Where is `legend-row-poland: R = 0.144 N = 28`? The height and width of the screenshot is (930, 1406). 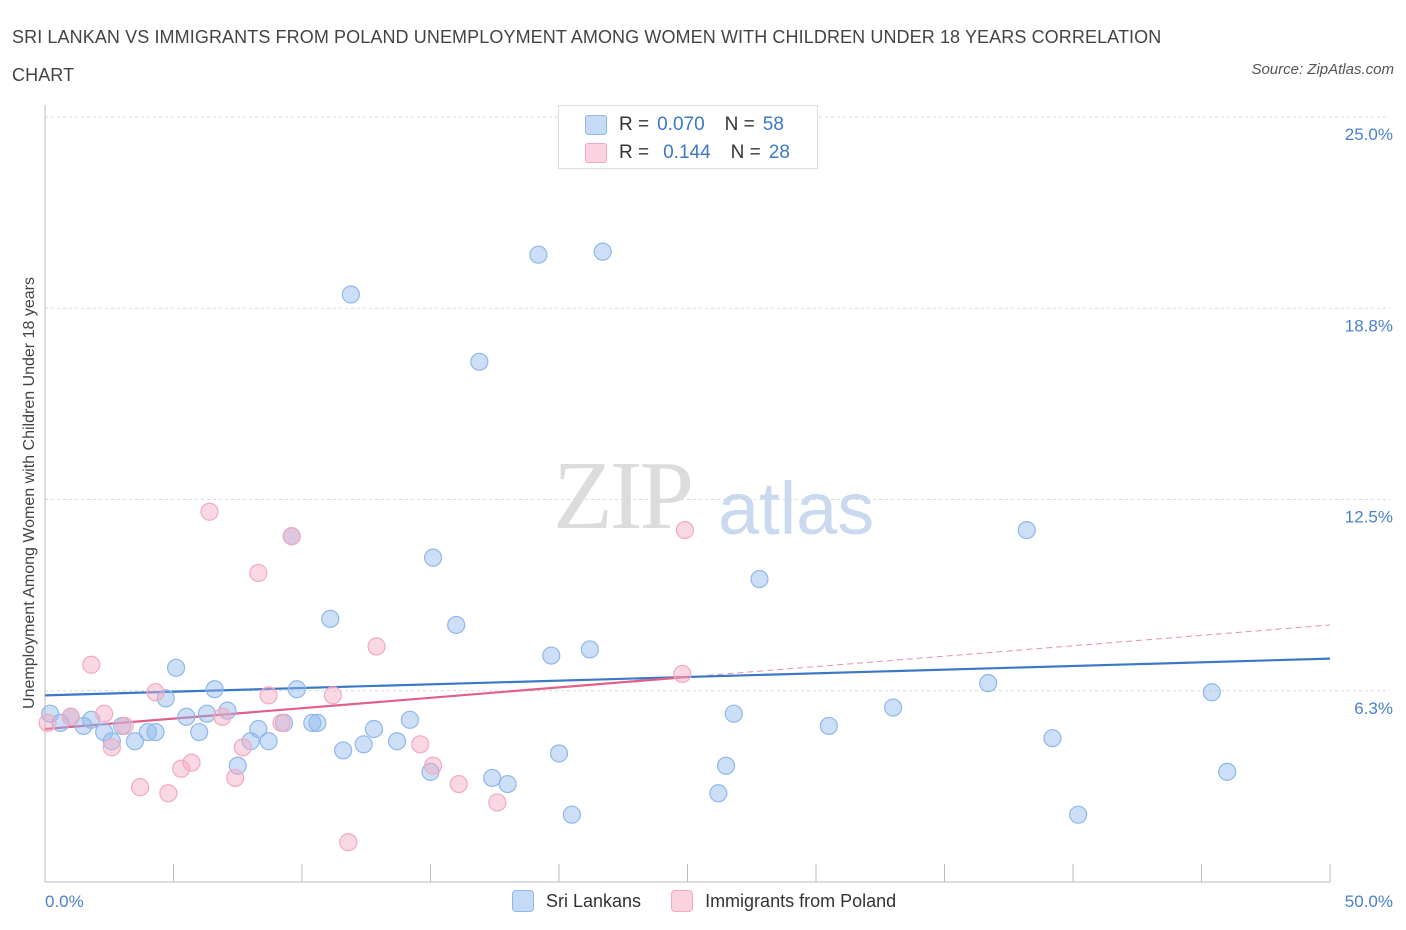 legend-row-poland: R = 0.144 N = 28 is located at coordinates (687, 153).